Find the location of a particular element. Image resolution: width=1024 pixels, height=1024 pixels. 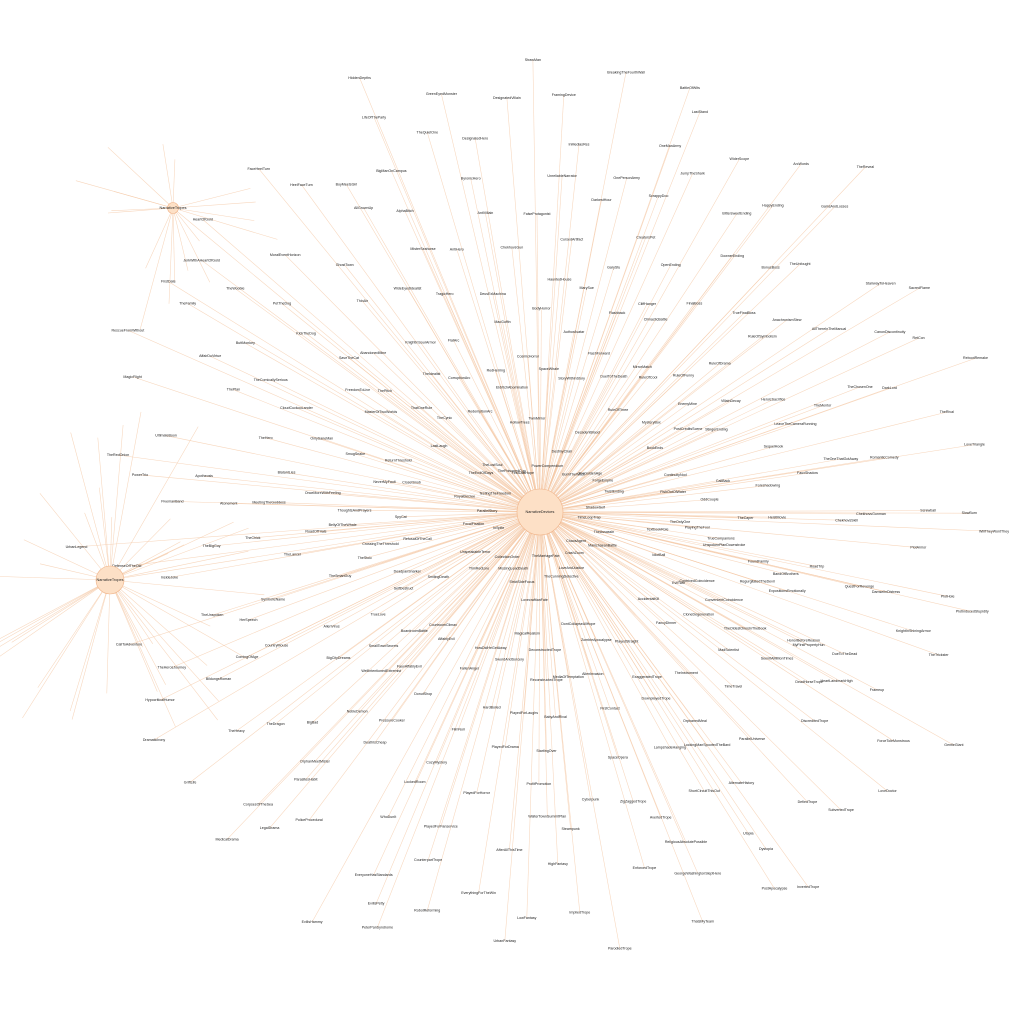

node-label: HappyEnding is located at coordinates (773, 205).